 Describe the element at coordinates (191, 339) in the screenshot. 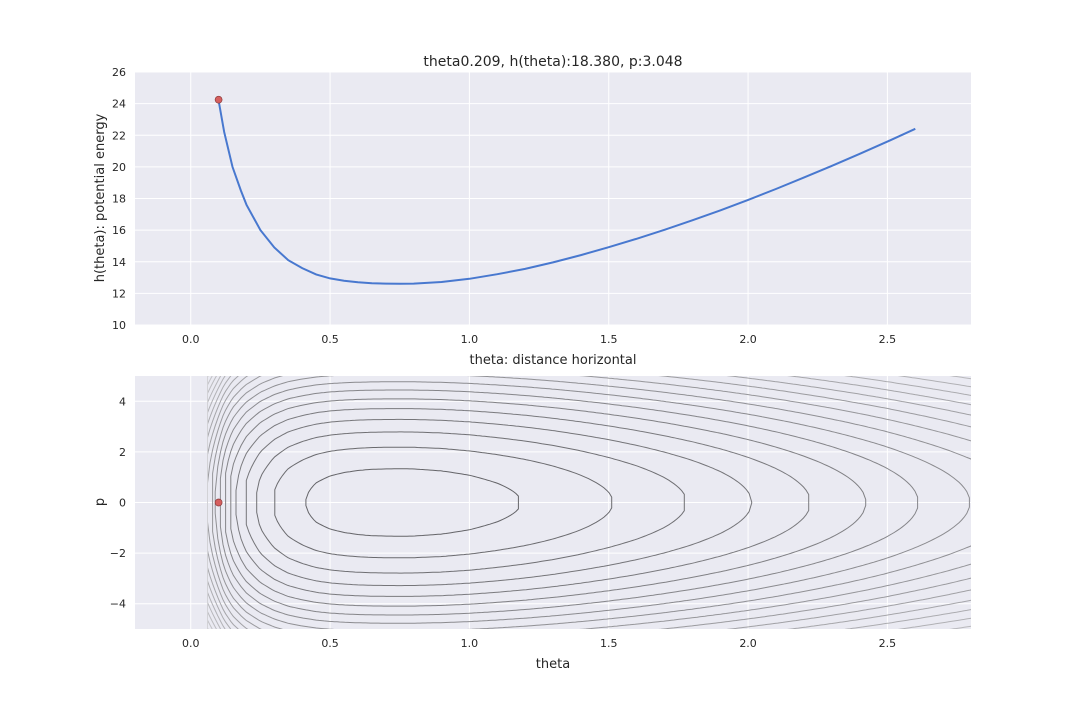

I see `top-x-tick-label: 0.0` at that location.